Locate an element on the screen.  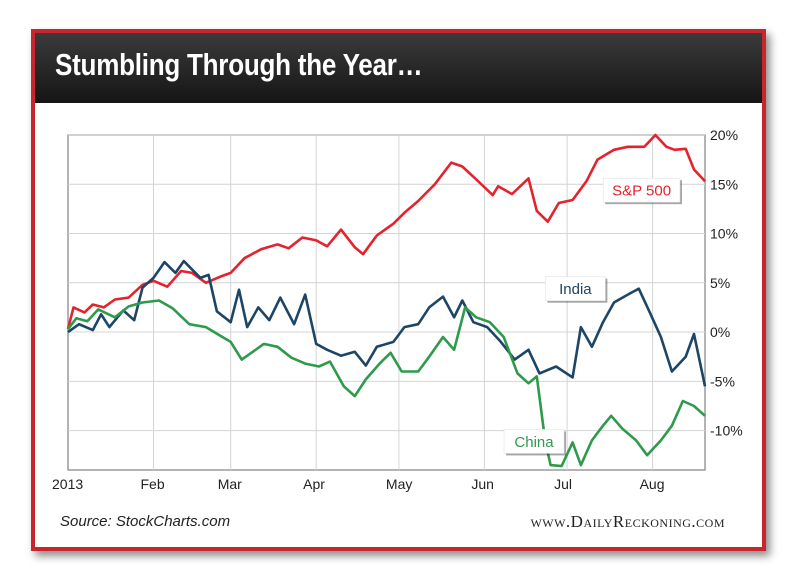
y-tick-label: -10% is located at coordinates (726, 431).